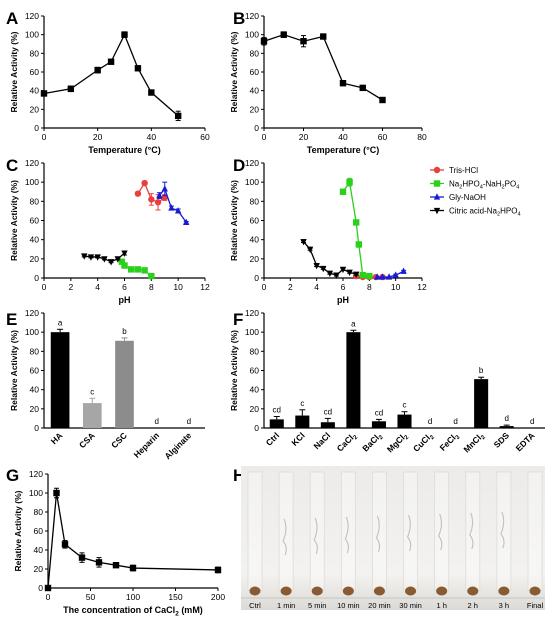 Image resolution: width=550 pixels, height=628 pixels. What do you see at coordinates (396, 444) in the screenshot?
I see `x-tick-label-base: MgCl` at bounding box center [396, 444].